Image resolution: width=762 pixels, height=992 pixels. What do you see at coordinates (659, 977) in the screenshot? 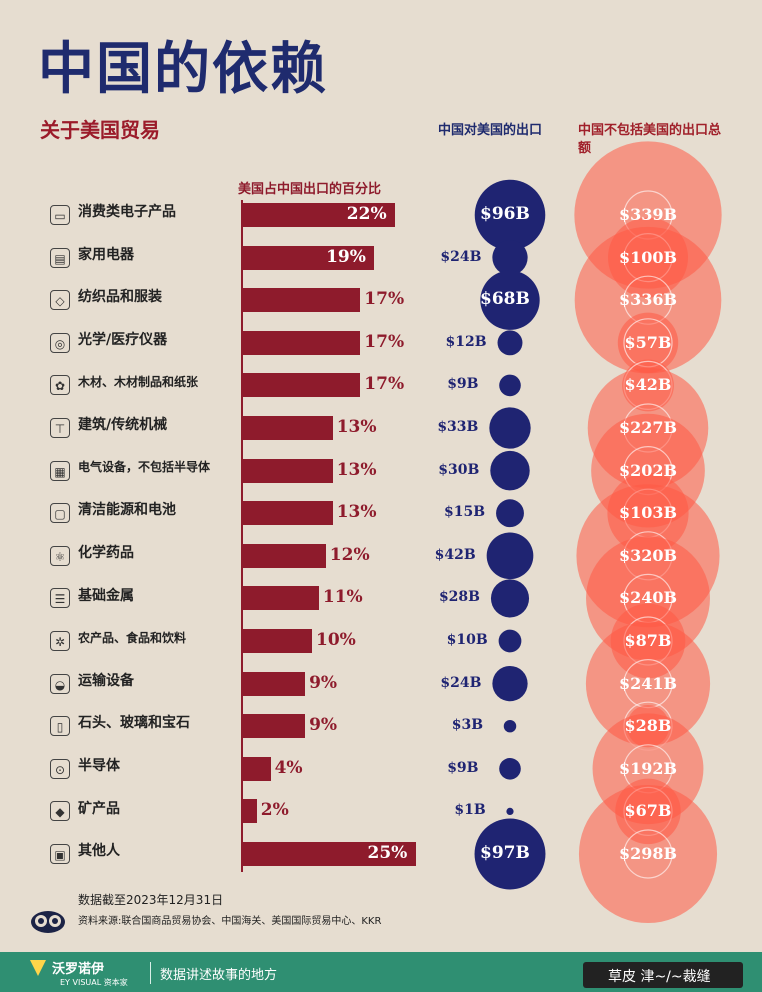
I see `watermark-text: 草皮 津~/~裁缝` at bounding box center [659, 977].